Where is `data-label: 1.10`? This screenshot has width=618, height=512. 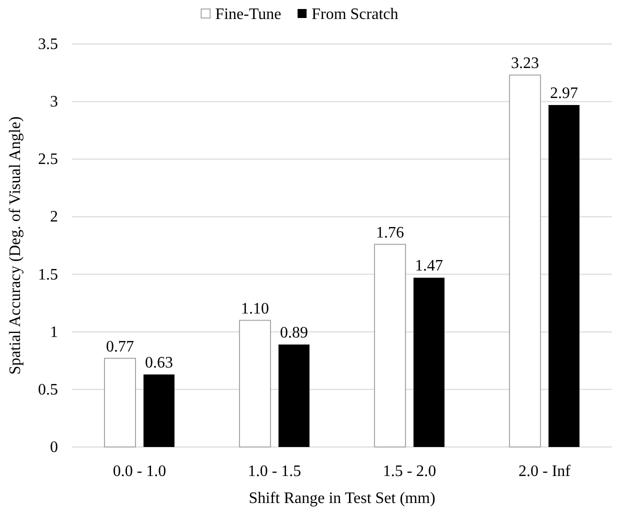 data-label: 1.10 is located at coordinates (255, 309).